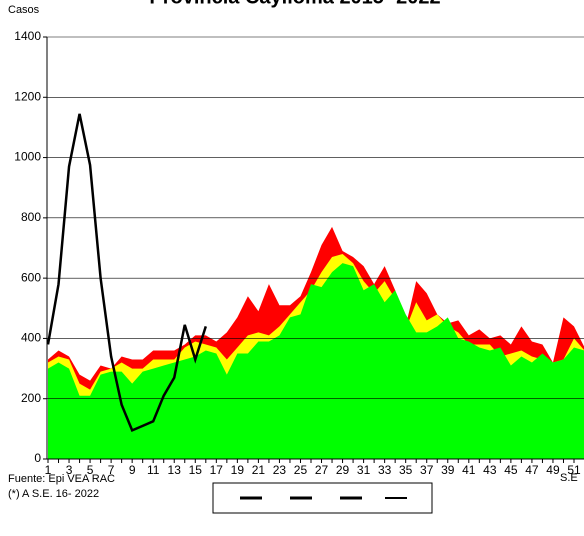 This screenshot has width=584, height=536. I want to click on x-tick-label: 1, so click(48, 470).